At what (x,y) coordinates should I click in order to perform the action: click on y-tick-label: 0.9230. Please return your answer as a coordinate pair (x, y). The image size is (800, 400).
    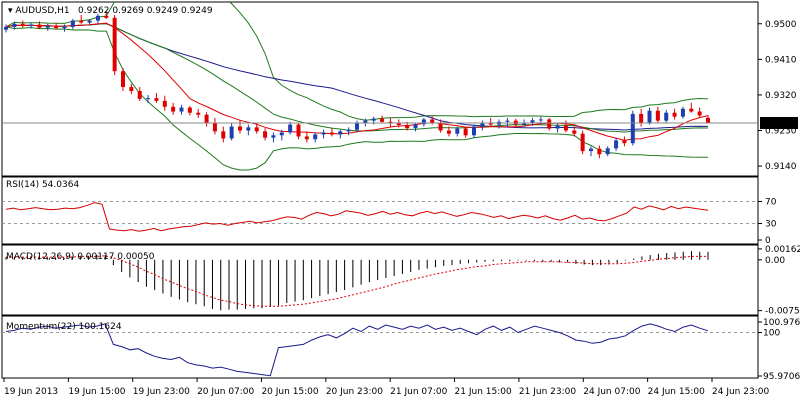
    Looking at the image, I should click on (781, 132).